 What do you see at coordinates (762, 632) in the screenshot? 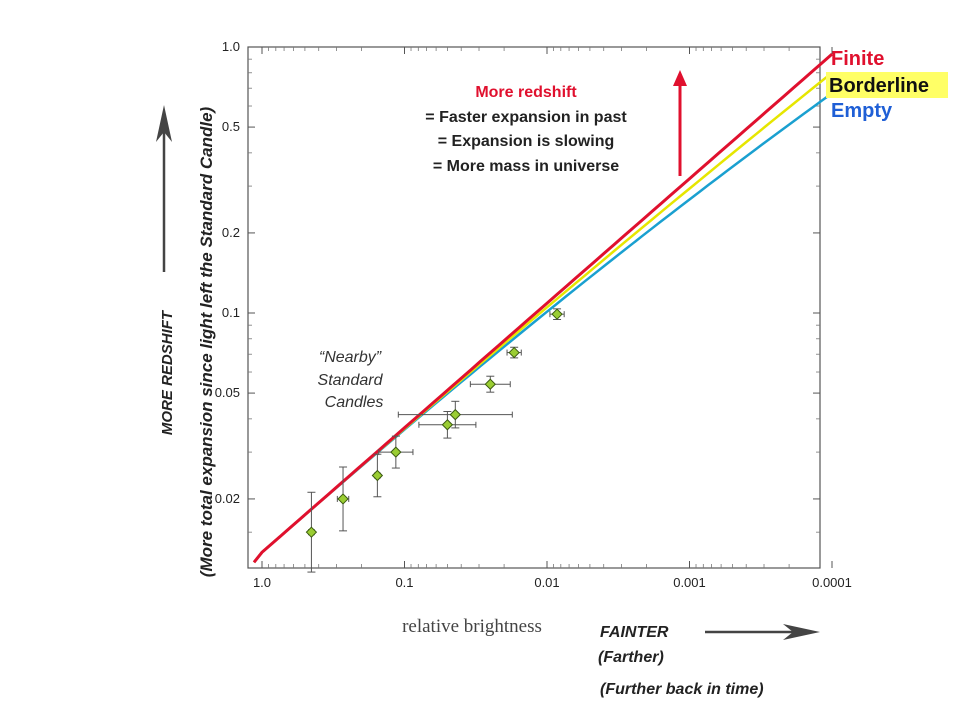
I see `fainter-right-arrow` at bounding box center [762, 632].